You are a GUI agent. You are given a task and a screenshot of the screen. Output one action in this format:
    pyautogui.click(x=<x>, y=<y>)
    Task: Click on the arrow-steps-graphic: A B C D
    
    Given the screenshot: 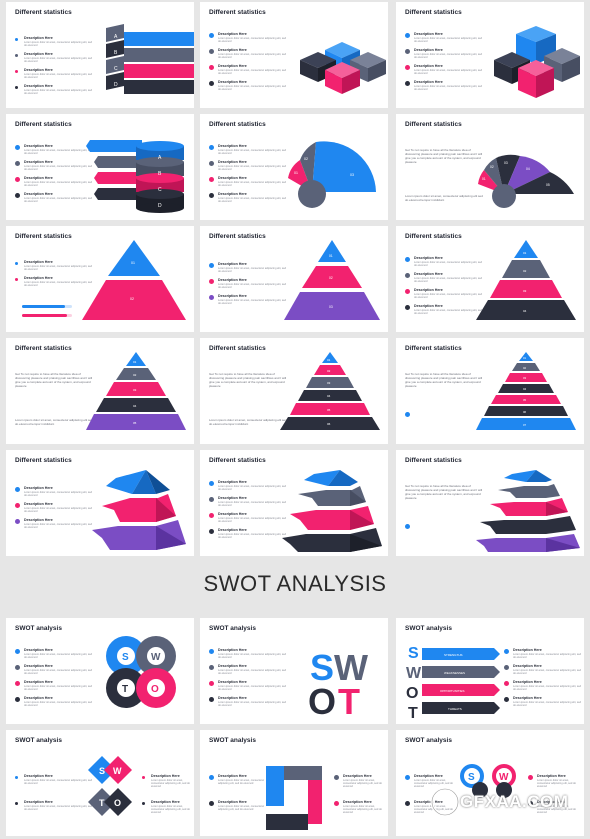 What is the action you would take?
    pyautogui.click(x=150, y=59)
    